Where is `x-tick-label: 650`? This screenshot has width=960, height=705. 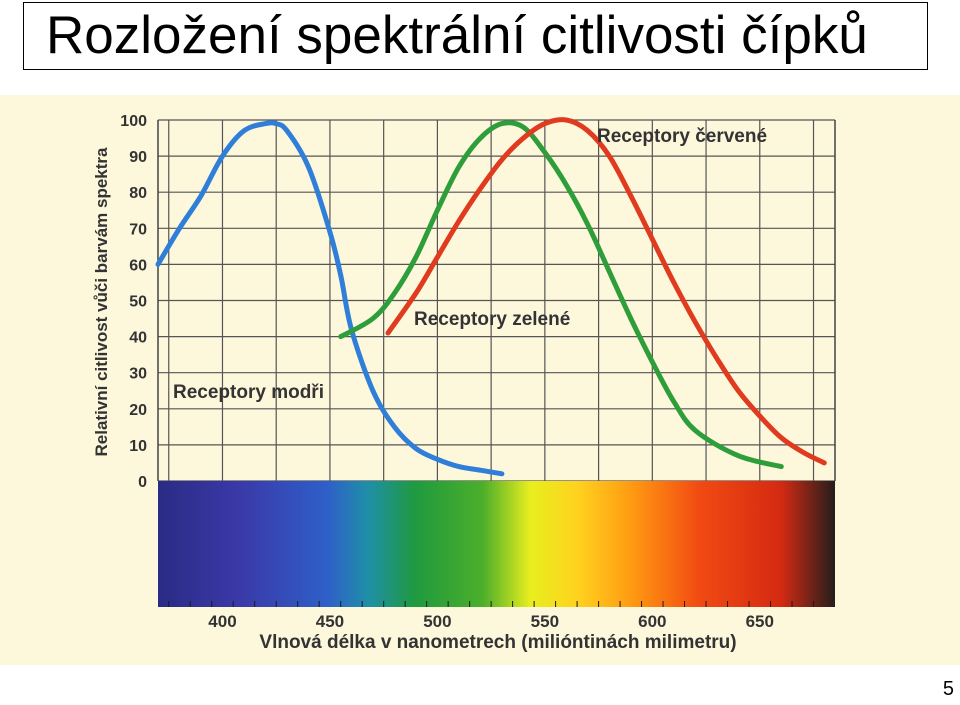 x-tick-label: 650 is located at coordinates (760, 621).